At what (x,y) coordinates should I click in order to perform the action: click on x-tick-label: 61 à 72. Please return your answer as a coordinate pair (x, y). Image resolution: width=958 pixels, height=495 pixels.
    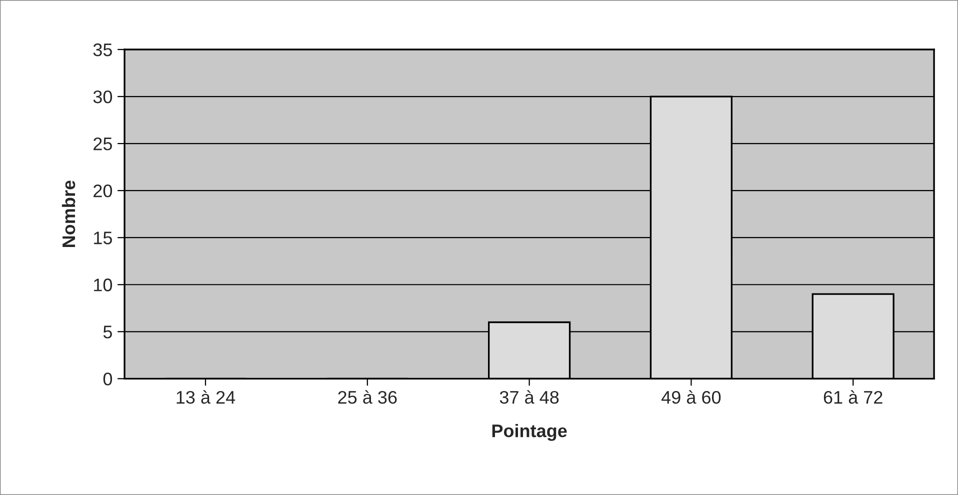
    Looking at the image, I should click on (853, 397).